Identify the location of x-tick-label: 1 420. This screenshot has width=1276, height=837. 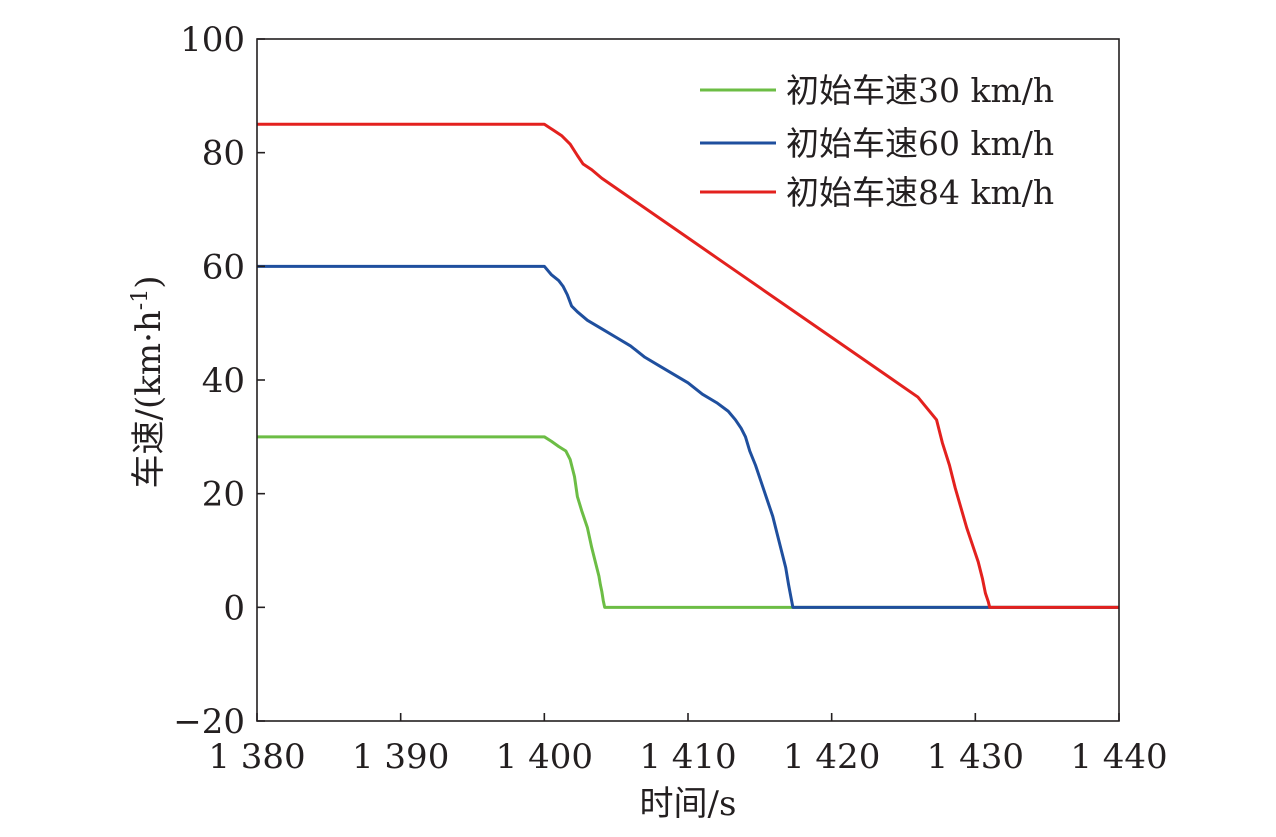
(831, 757).